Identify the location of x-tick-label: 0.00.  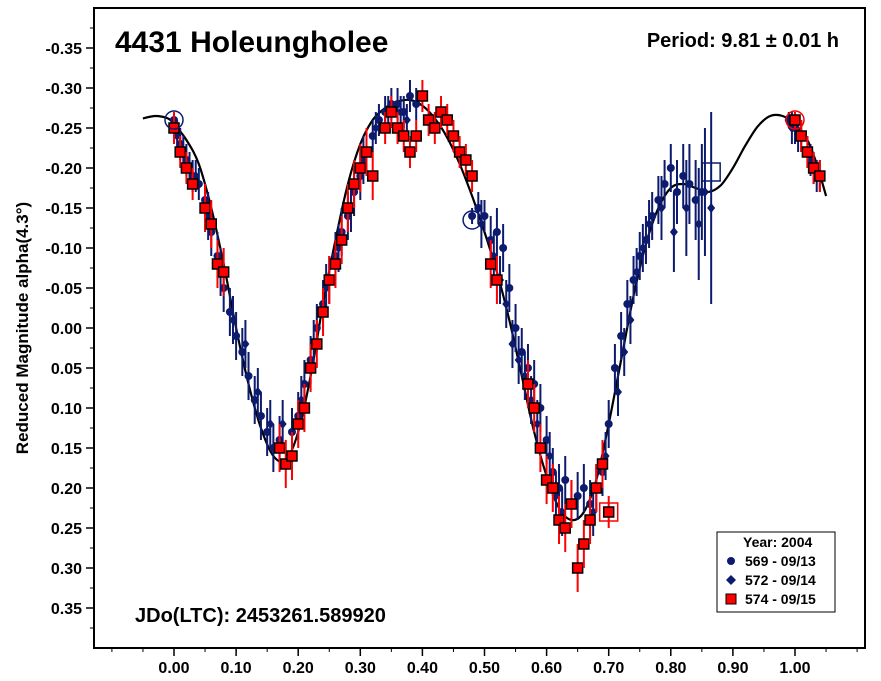
(173, 668).